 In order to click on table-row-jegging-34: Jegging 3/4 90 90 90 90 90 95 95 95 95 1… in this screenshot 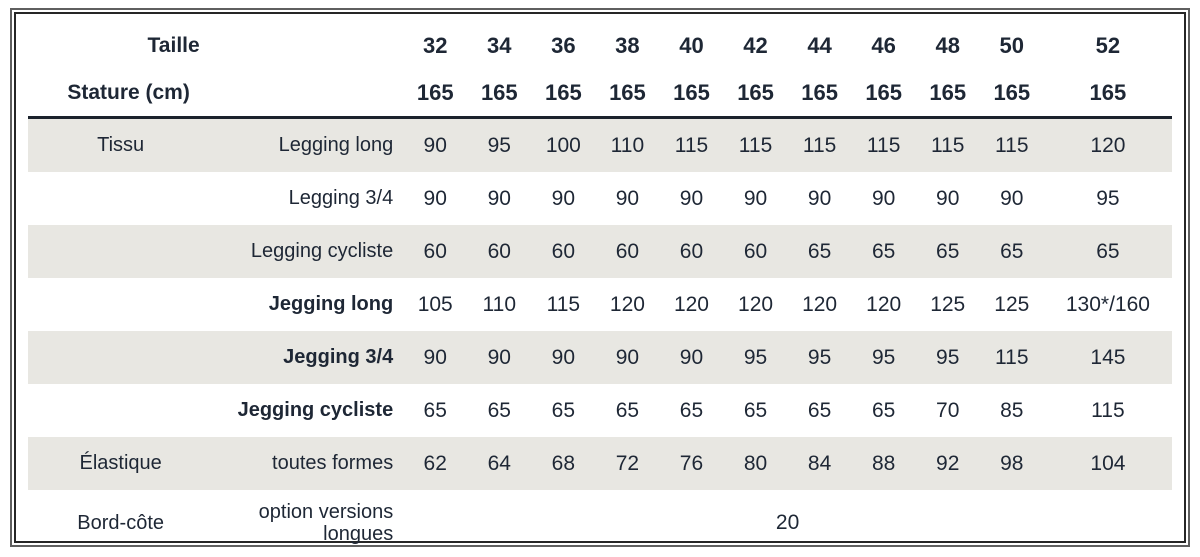, I will do `click(600, 357)`.